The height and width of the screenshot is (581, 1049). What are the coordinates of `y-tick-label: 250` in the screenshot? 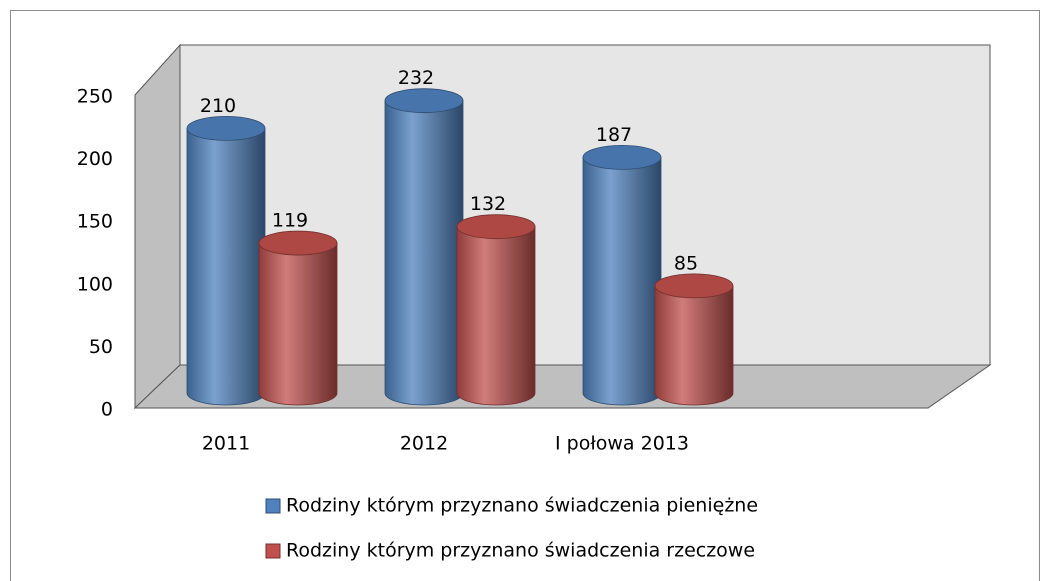 It's located at (95, 97).